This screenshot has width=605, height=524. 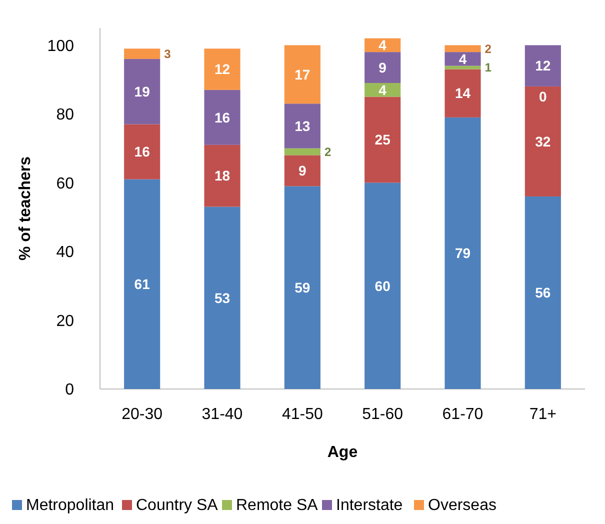 I want to click on data-label: 3, so click(x=168, y=53).